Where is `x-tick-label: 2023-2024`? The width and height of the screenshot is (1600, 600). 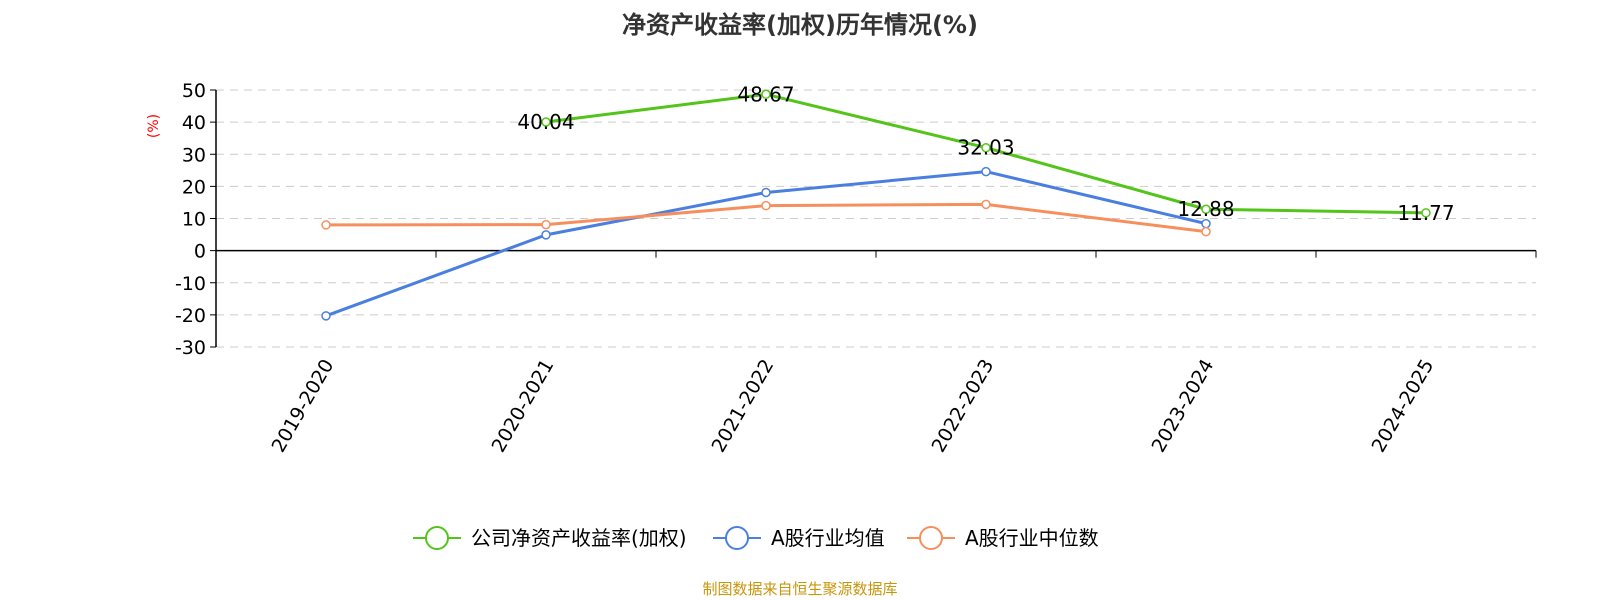
x-tick-label: 2023-2024 is located at coordinates (1182, 406).